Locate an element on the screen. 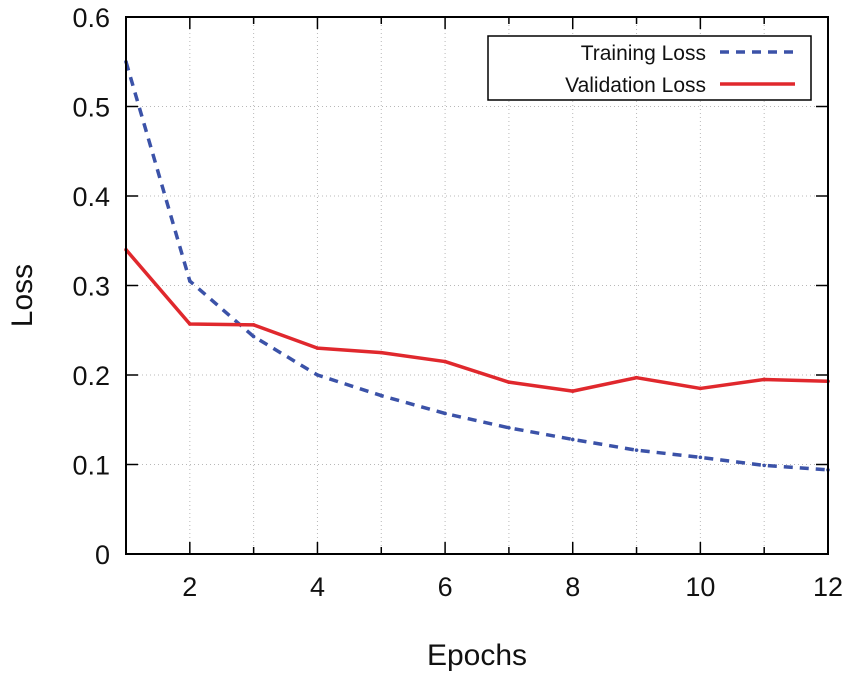 The image size is (857, 677). x-tick-label: 8 is located at coordinates (572, 587).